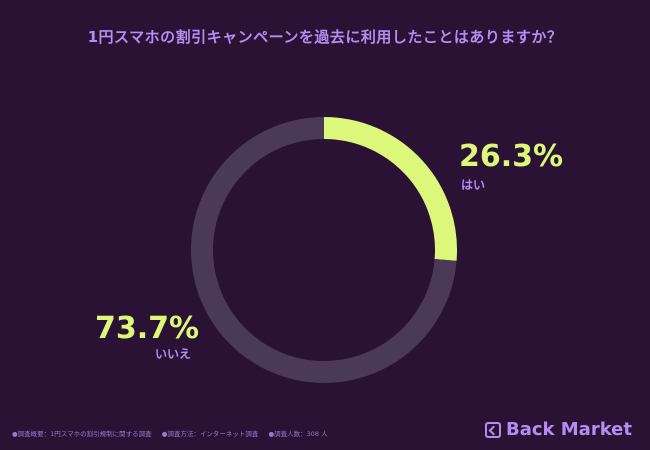  I want to click on back-market-logo-icon, so click(492, 429).